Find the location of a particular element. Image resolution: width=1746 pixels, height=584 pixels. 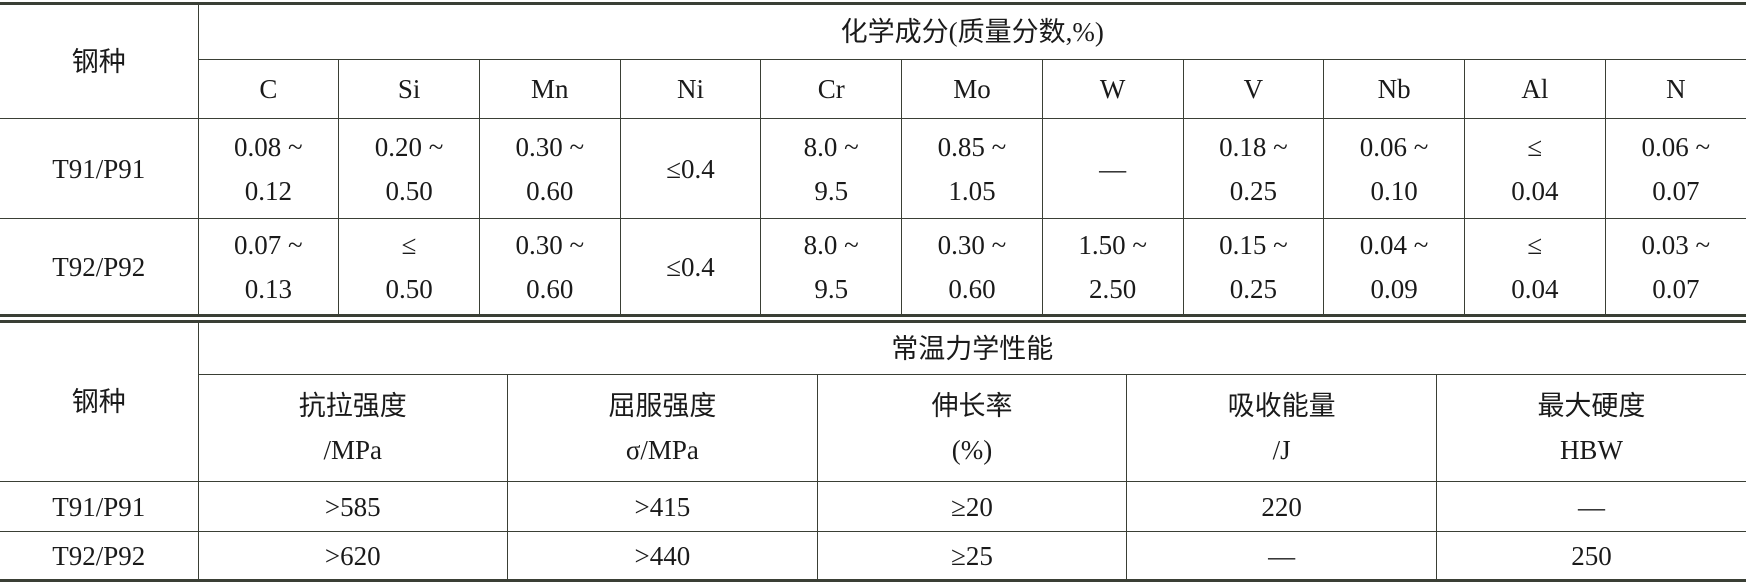

cell-line: 220 is located at coordinates (1281, 506).